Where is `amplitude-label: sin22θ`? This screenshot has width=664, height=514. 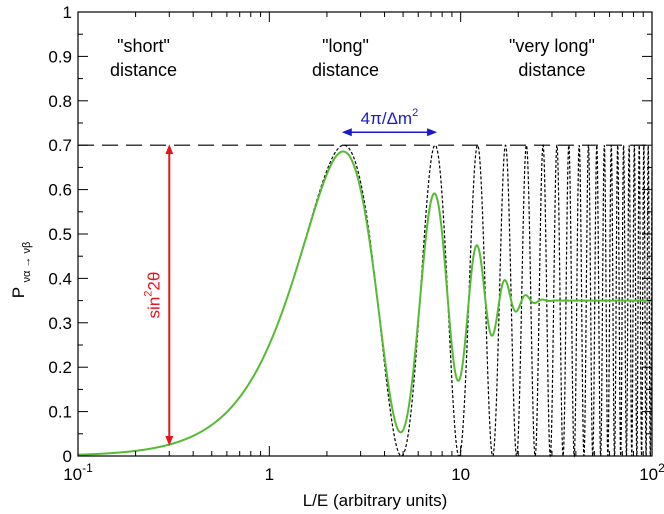
amplitude-label: sin22θ is located at coordinates (152, 295).